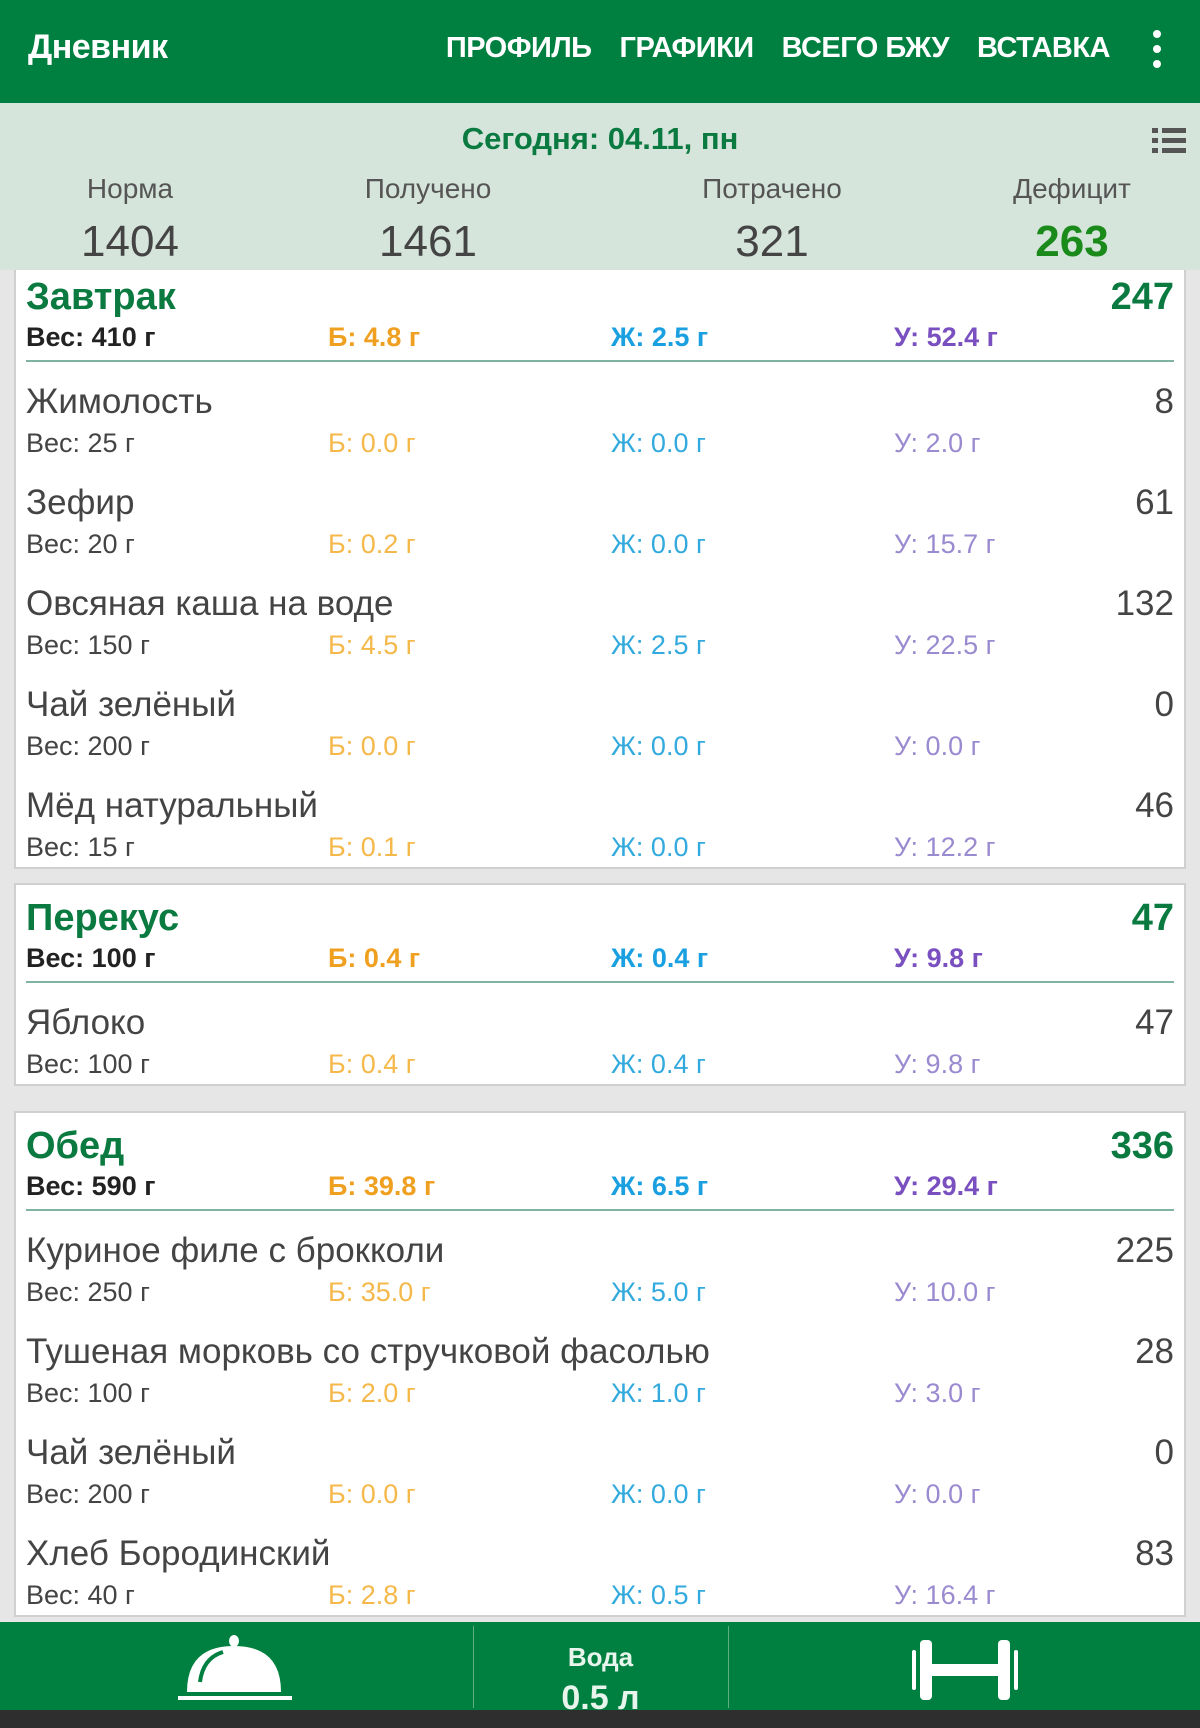 The width and height of the screenshot is (1200, 1728). I want to click on fat-label: Ж: 2.5 г, so click(658, 645).